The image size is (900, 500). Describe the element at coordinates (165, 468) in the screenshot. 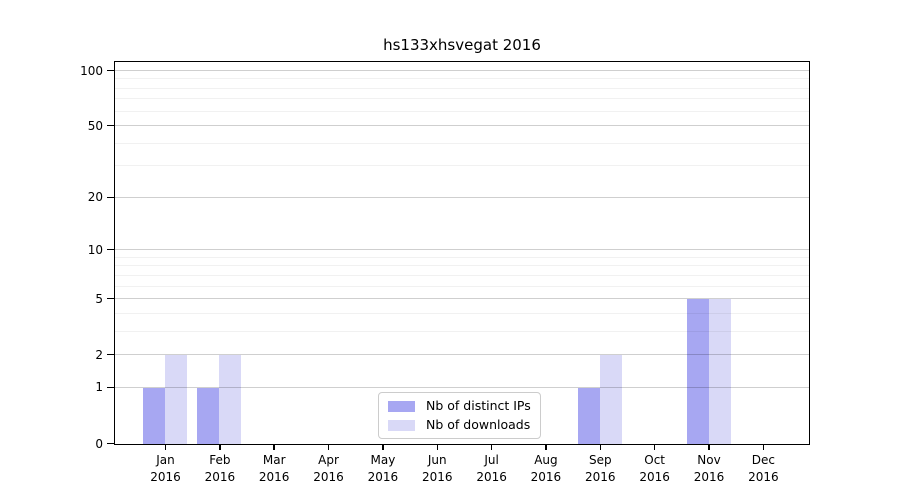

I see `x-tick-label-jan: Jan 2016` at that location.